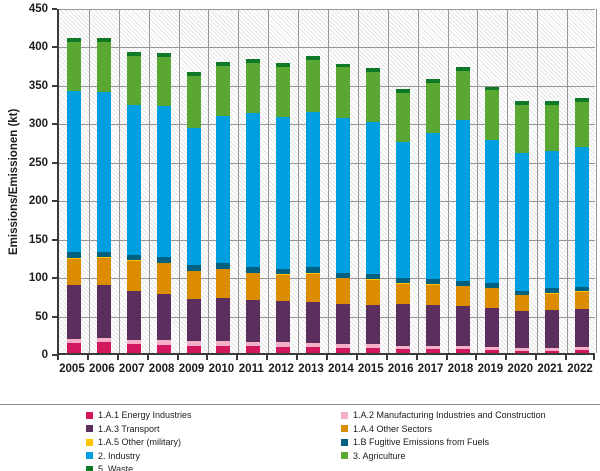 This screenshot has width=600, height=471. Describe the element at coordinates (520, 369) in the screenshot. I see `x-tick-label: 2020` at that location.